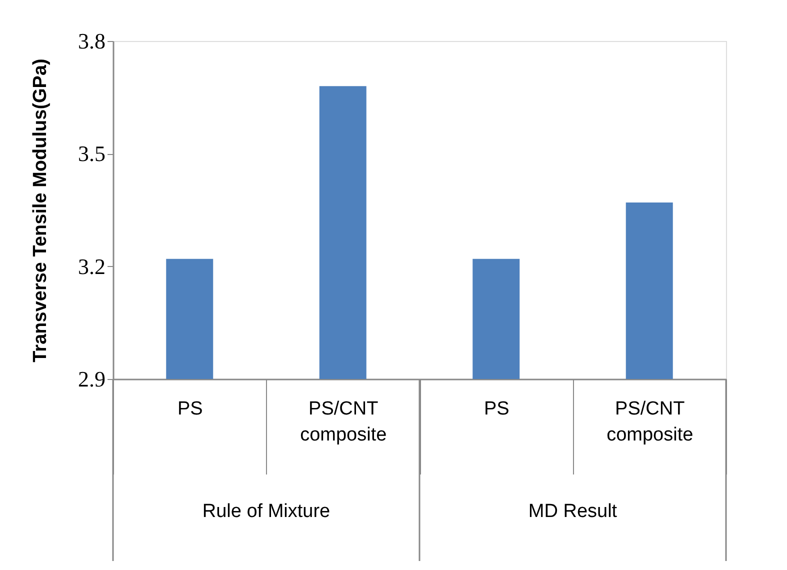  Describe the element at coordinates (92, 41) in the screenshot. I see `y-tick-label: 3.8` at that location.